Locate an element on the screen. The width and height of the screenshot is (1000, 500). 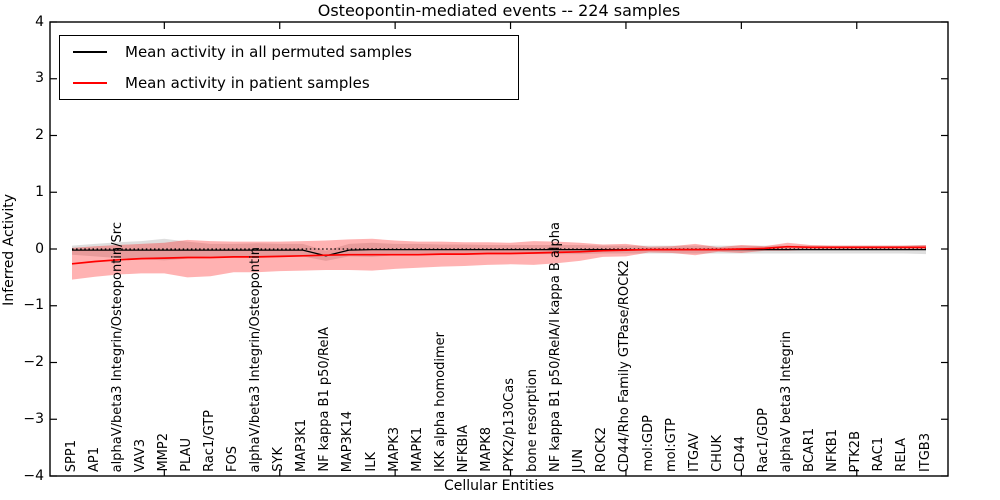
y-tick-label: −1 is located at coordinates (33, 305).